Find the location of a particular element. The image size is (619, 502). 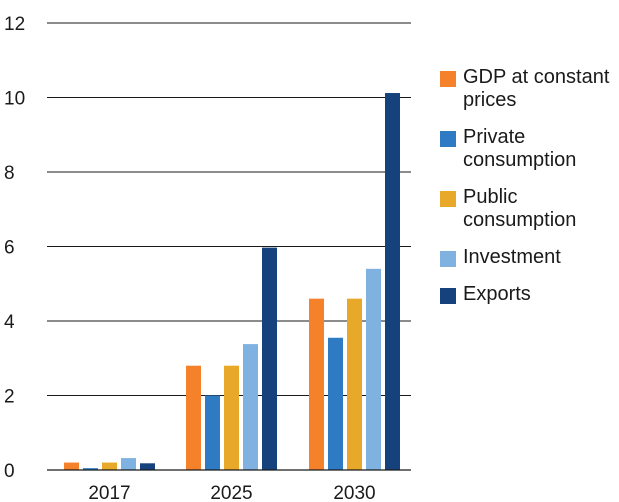

y-axis-ticks: 0 2 4 6 8 10 12 is located at coordinates (14, 248).